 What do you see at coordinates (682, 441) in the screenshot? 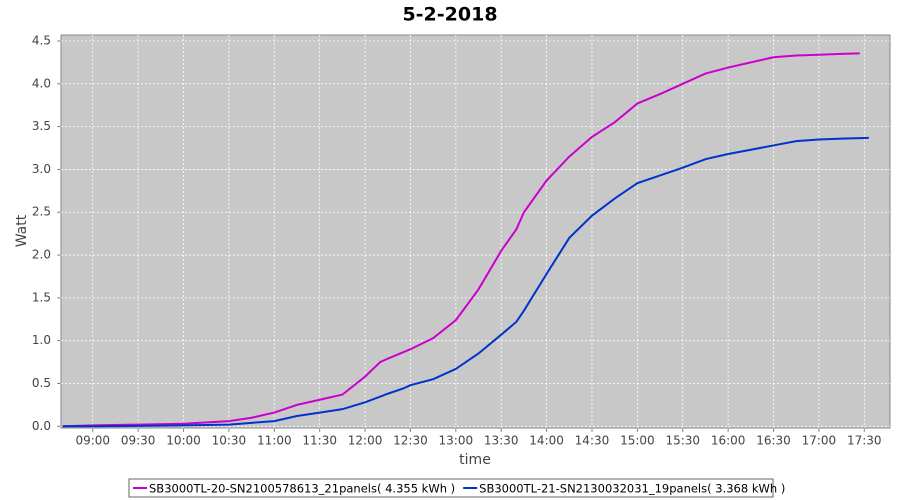
I see `x-tick-label: 15:30` at bounding box center [682, 441].